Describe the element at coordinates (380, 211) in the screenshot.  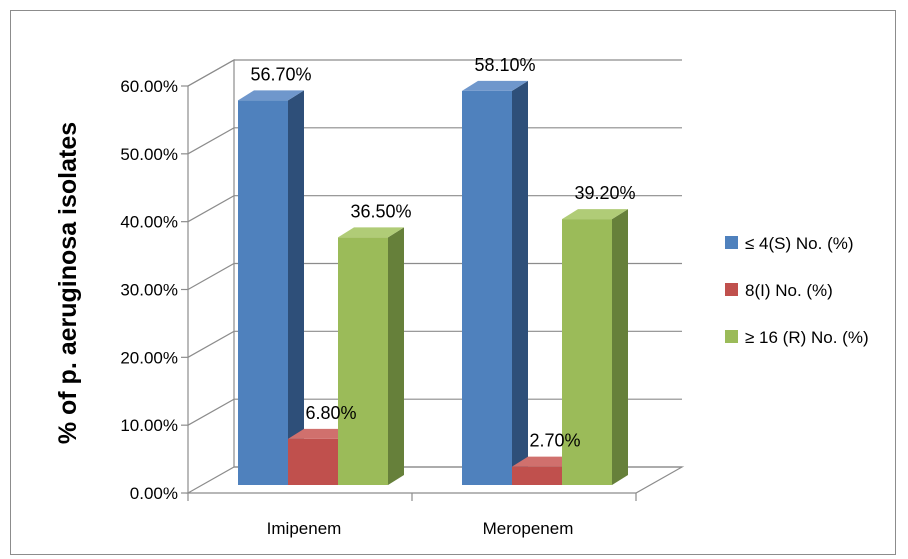
I see `data-label: 36.50%` at that location.